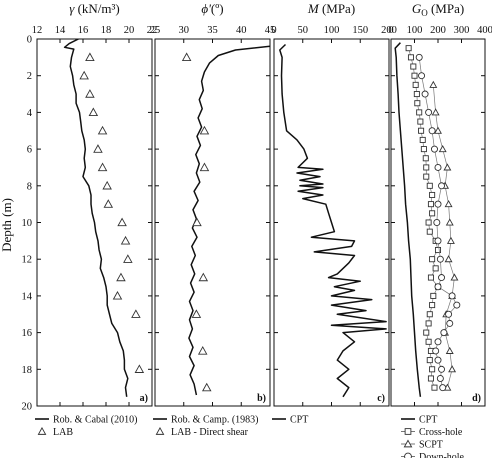  Describe the element at coordinates (129, 30) in the screenshot. I see `x-tick-label: 20` at that location.